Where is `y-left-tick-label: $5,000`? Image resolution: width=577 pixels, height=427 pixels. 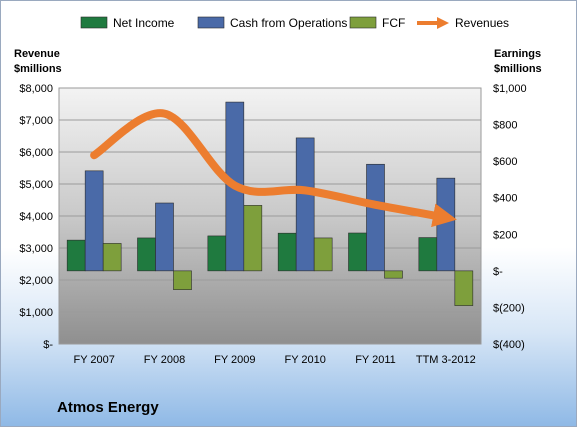
y-left-tick-label: $5,000 is located at coordinates (36, 185).